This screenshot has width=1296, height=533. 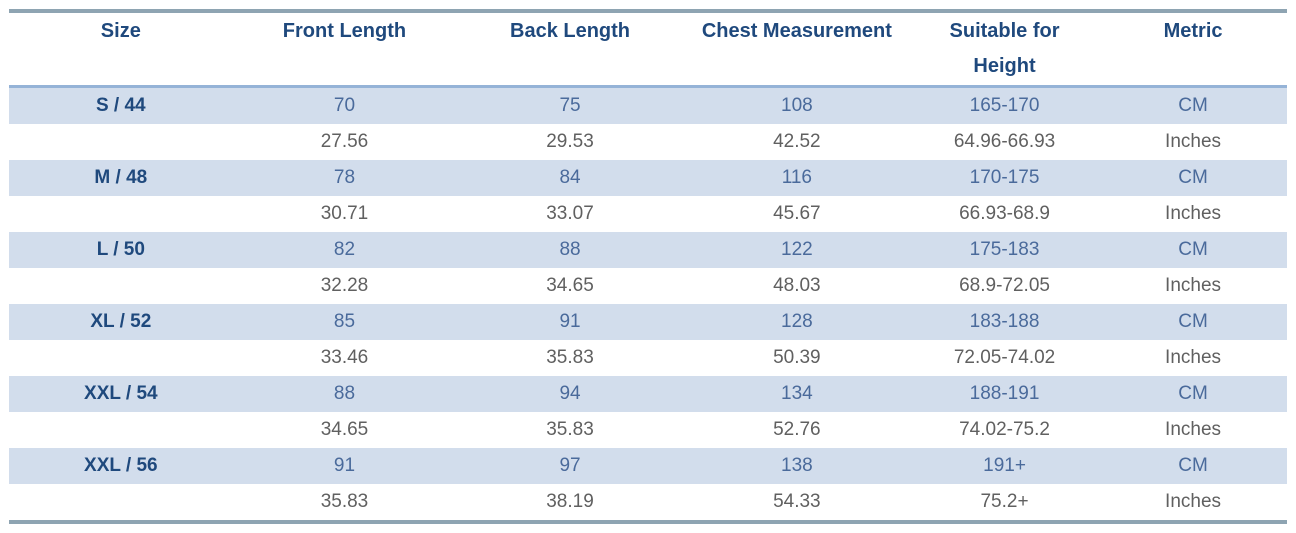 I want to click on size-cell: XL / 52, so click(x=121, y=322).